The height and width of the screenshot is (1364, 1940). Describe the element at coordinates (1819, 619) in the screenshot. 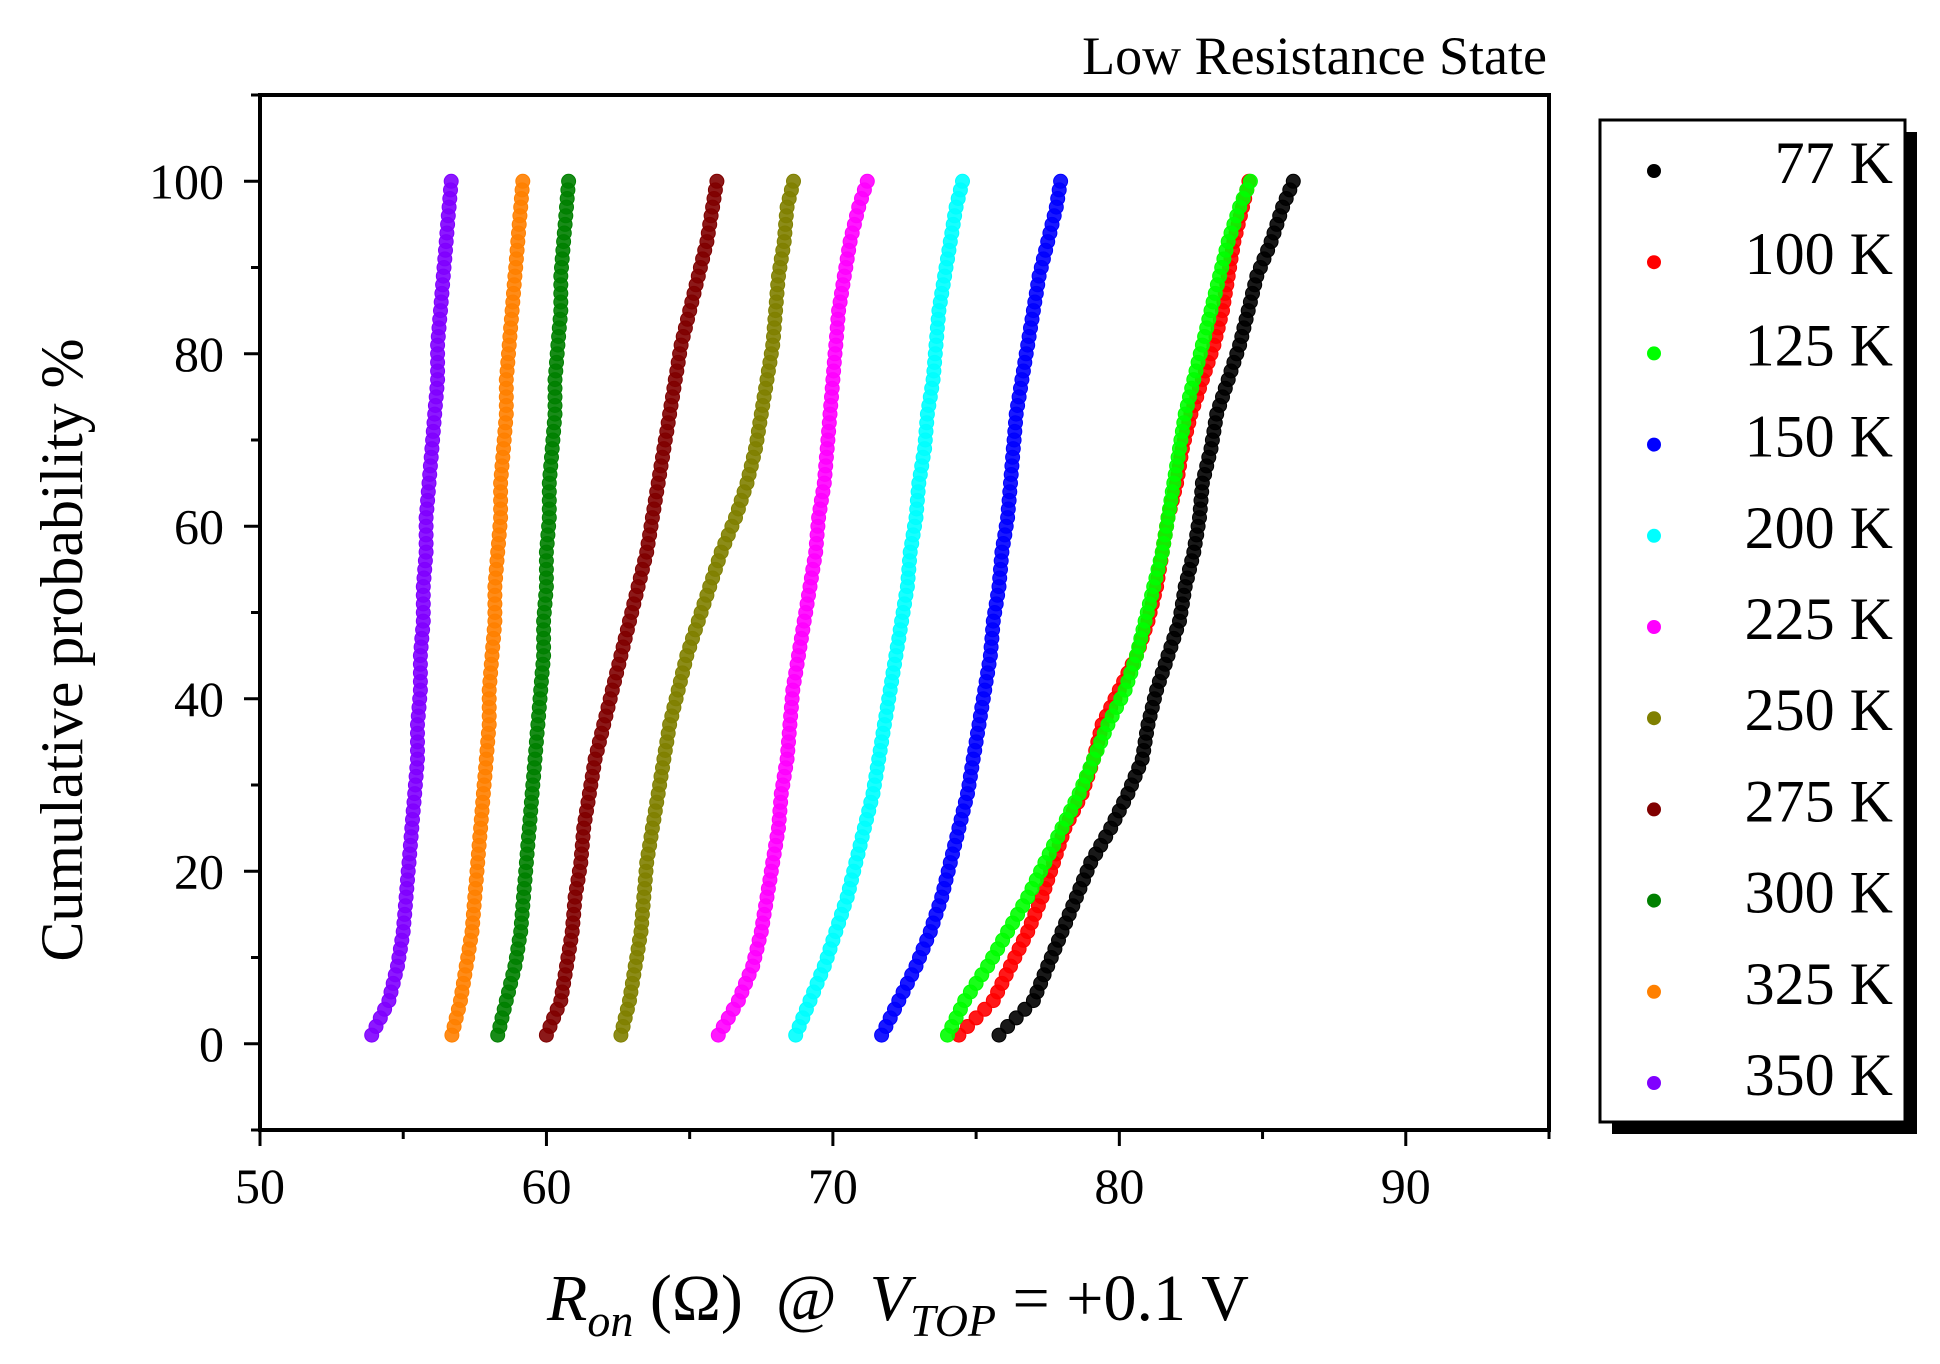

I see `legend-label: 225 K` at that location.